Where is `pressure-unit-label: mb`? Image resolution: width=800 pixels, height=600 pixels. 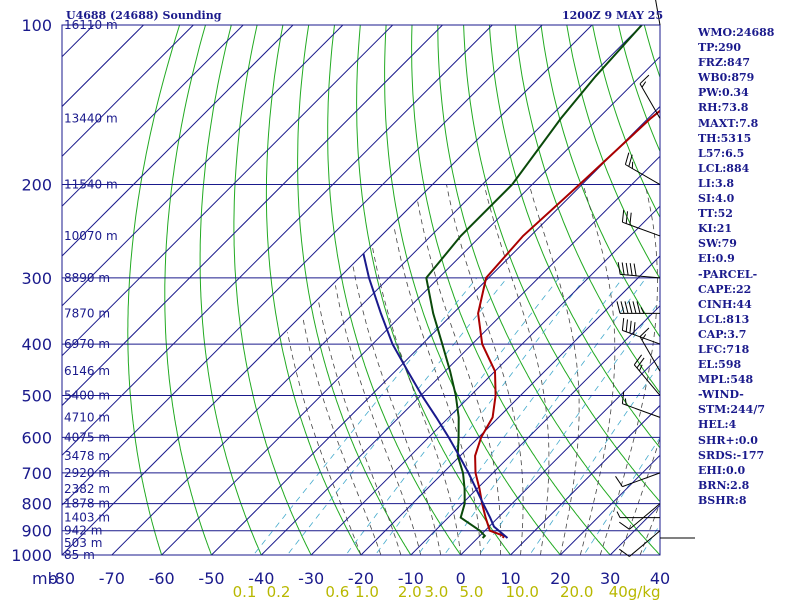
pressure-unit-label: mb is located at coordinates (45, 578).